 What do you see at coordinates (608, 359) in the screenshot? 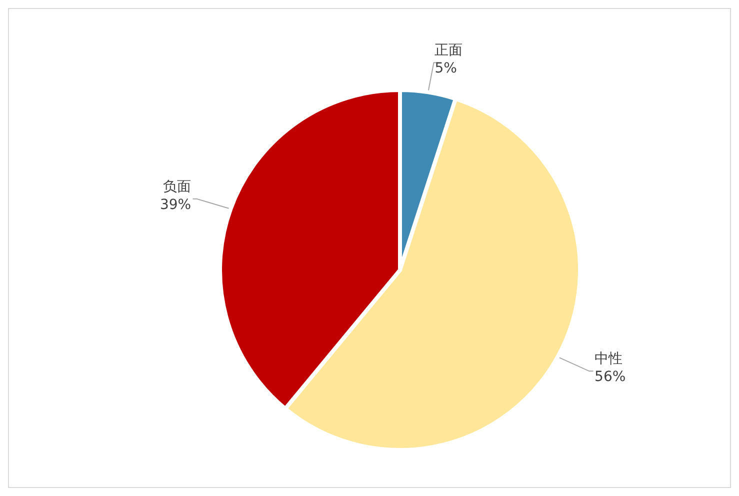
I see `slice-label: 中性` at bounding box center [608, 359].